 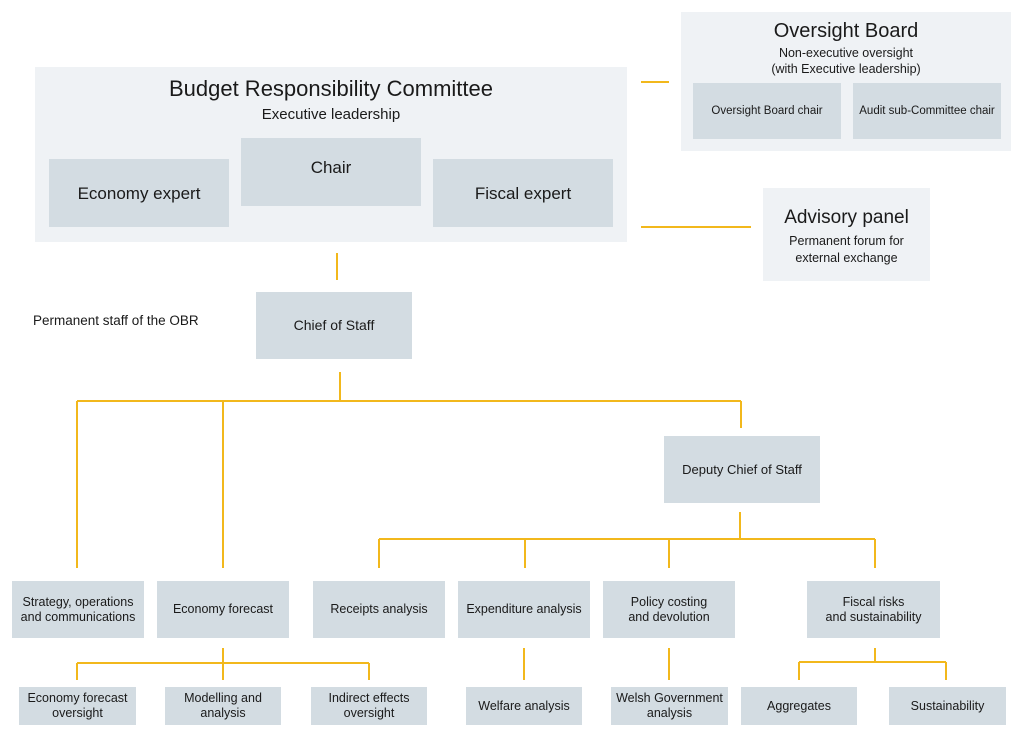 What do you see at coordinates (846, 241) in the screenshot?
I see `advisory-subtitle-1: Permanent forum for` at bounding box center [846, 241].